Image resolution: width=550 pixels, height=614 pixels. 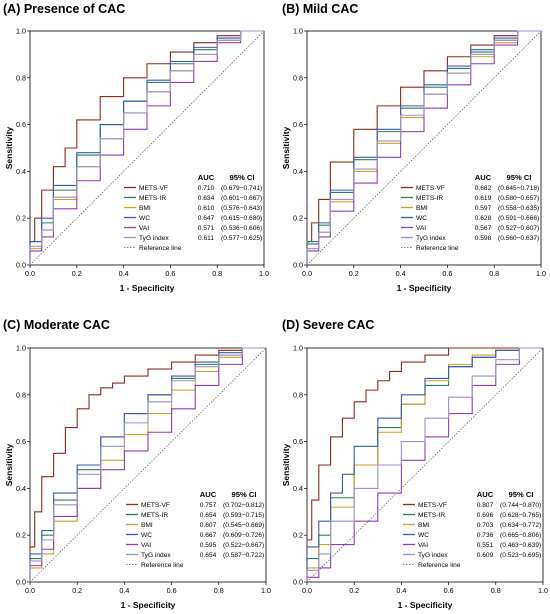 What do you see at coordinates (518, 208) in the screenshot?
I see `legend-ci-value: (0.558−0.635)` at bounding box center [518, 208].